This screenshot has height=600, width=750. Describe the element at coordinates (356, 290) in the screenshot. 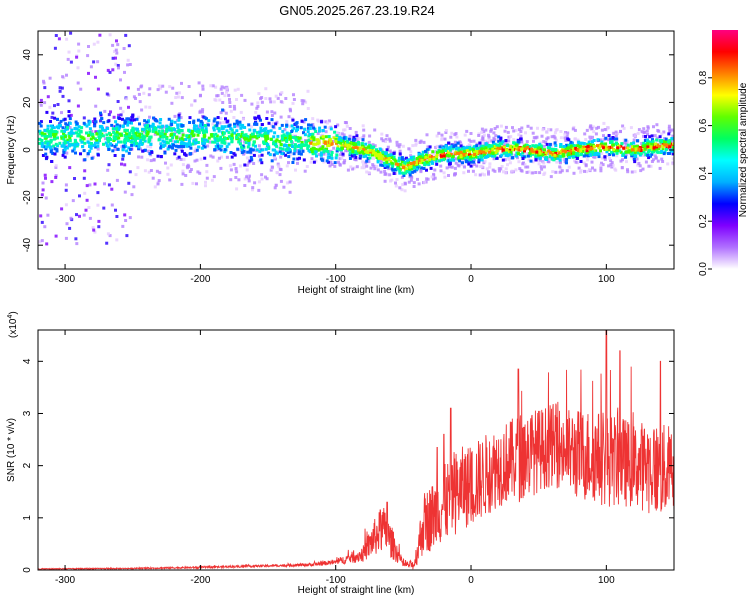

I see `spectrogram-x-label: Height of straight line (km)` at that location.